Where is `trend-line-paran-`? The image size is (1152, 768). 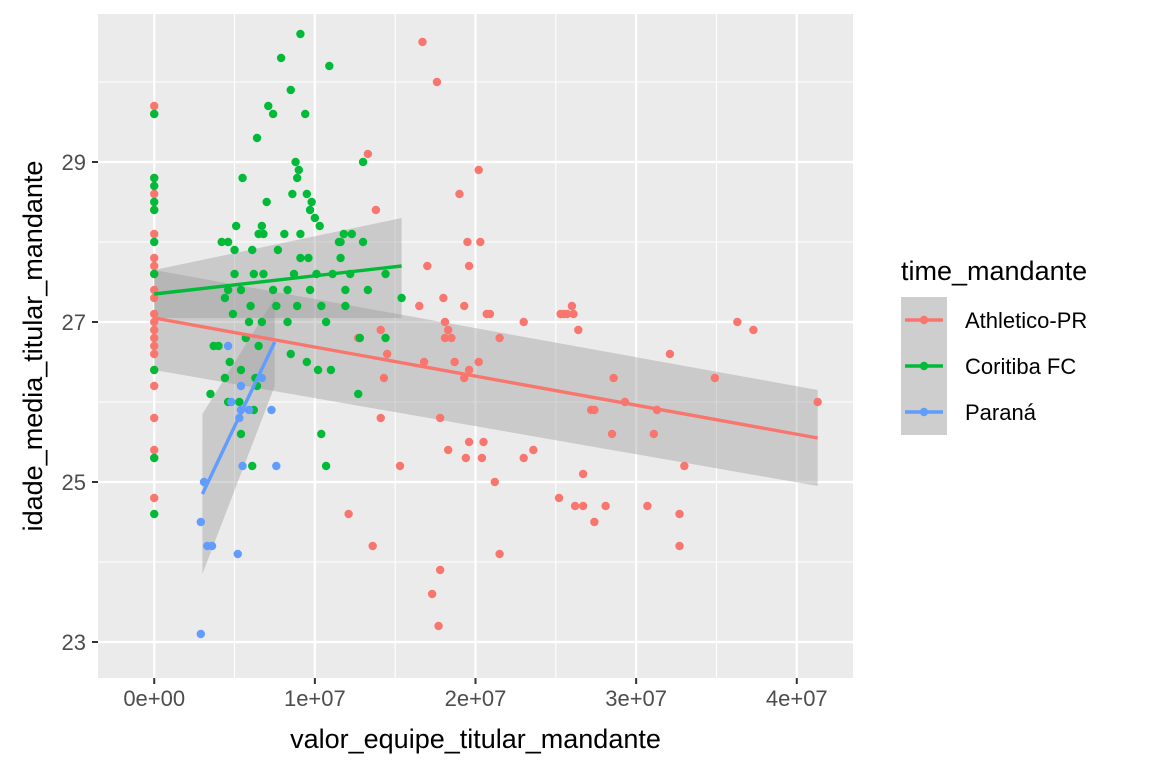 trend-line-paran- is located at coordinates (238, 418).